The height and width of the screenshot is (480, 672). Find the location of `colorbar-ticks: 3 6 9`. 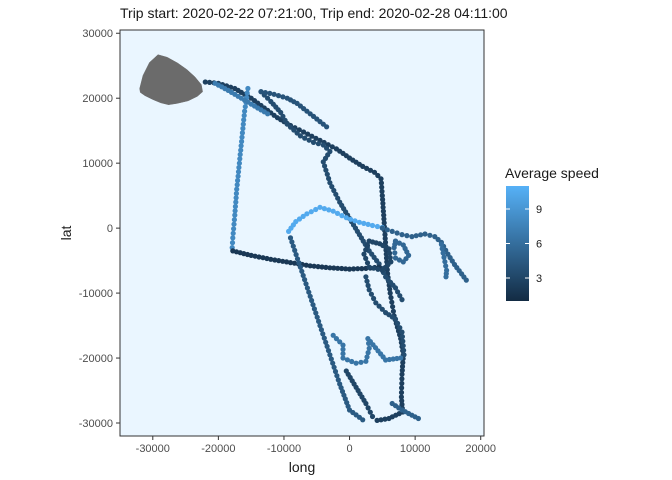

colorbar-ticks: 3 6 9 is located at coordinates (524, 244).